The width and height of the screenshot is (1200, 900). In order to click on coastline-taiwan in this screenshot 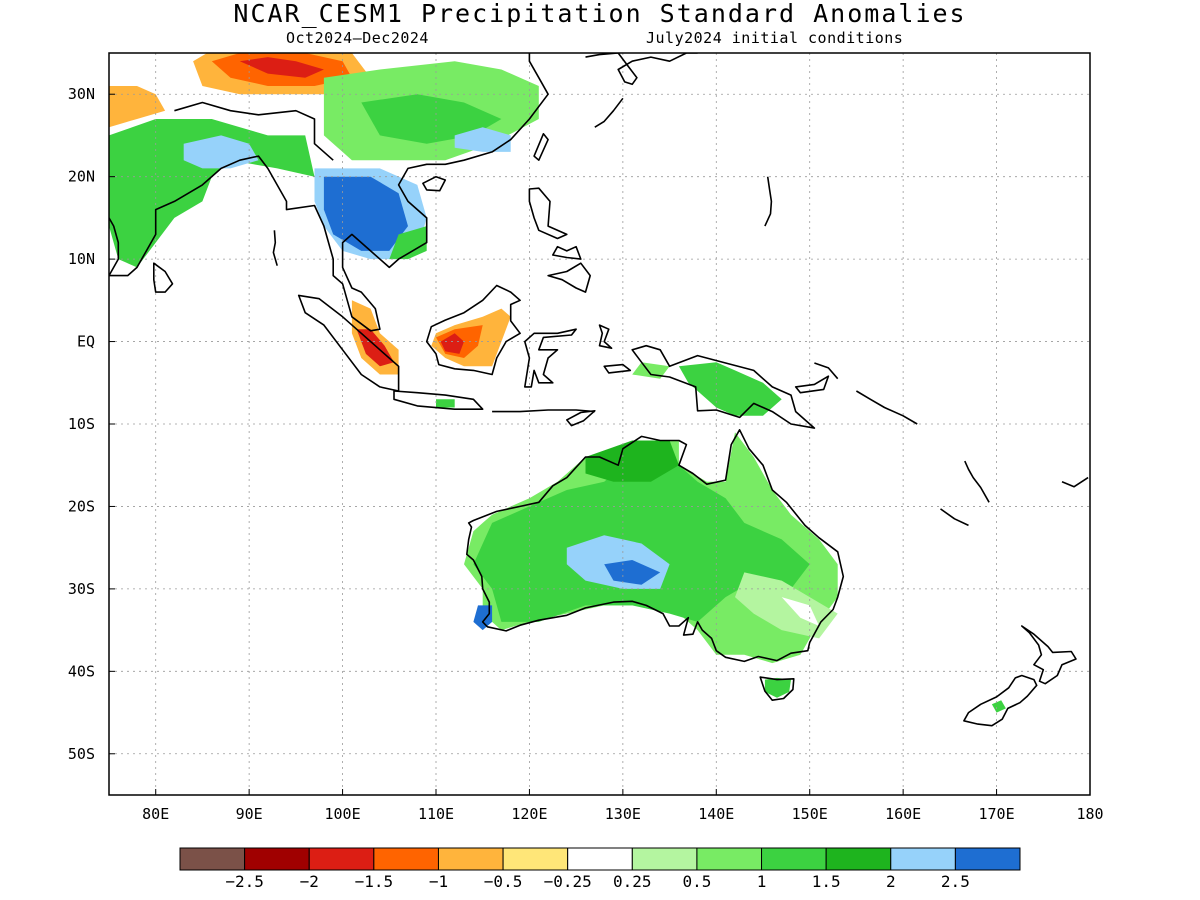, I will do `click(541, 147)`.